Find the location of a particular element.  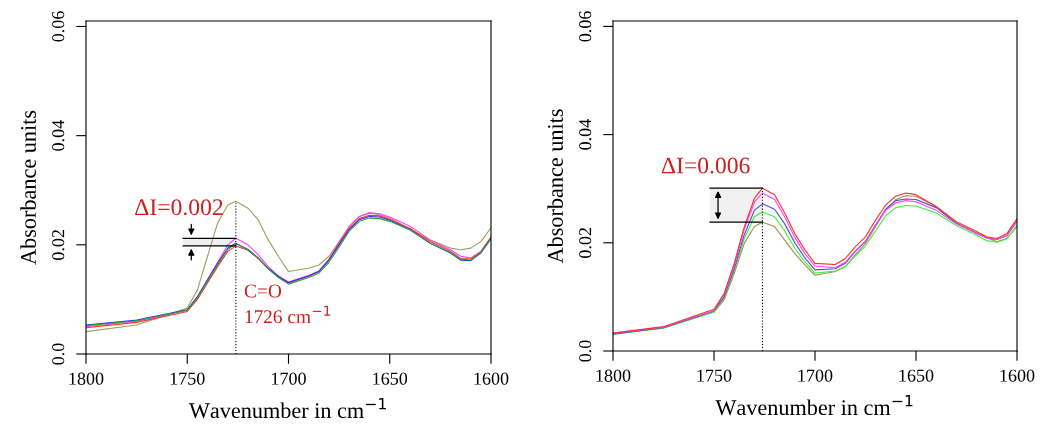

band-label: ΔI=0.002 is located at coordinates (179, 207).